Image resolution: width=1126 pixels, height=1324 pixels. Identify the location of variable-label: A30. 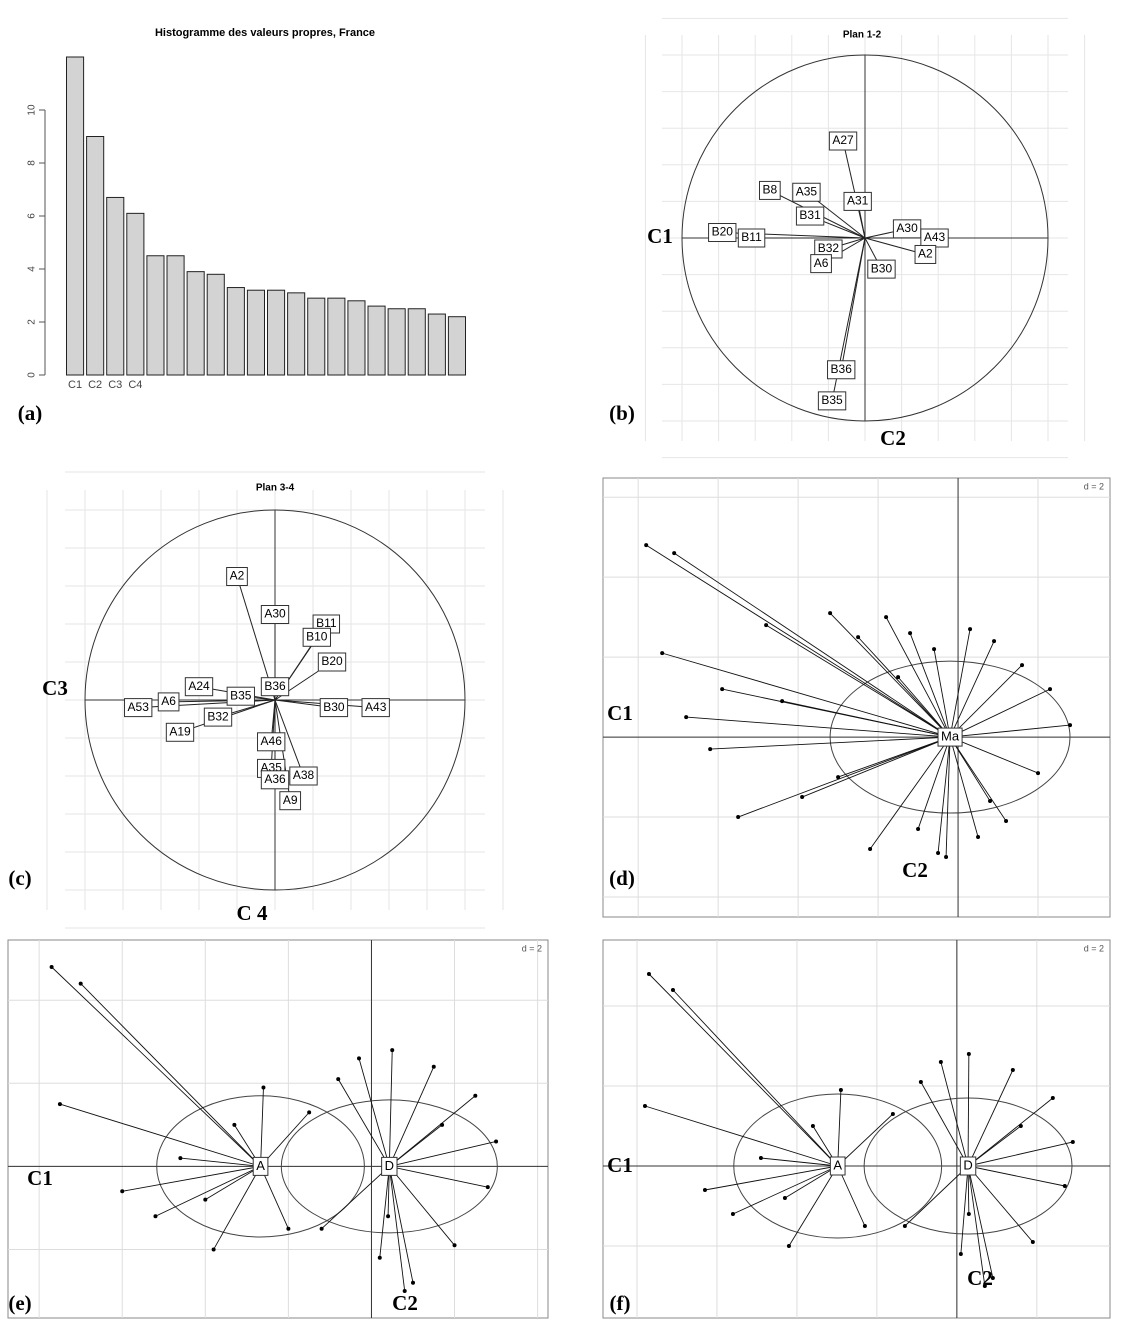
(275, 614).